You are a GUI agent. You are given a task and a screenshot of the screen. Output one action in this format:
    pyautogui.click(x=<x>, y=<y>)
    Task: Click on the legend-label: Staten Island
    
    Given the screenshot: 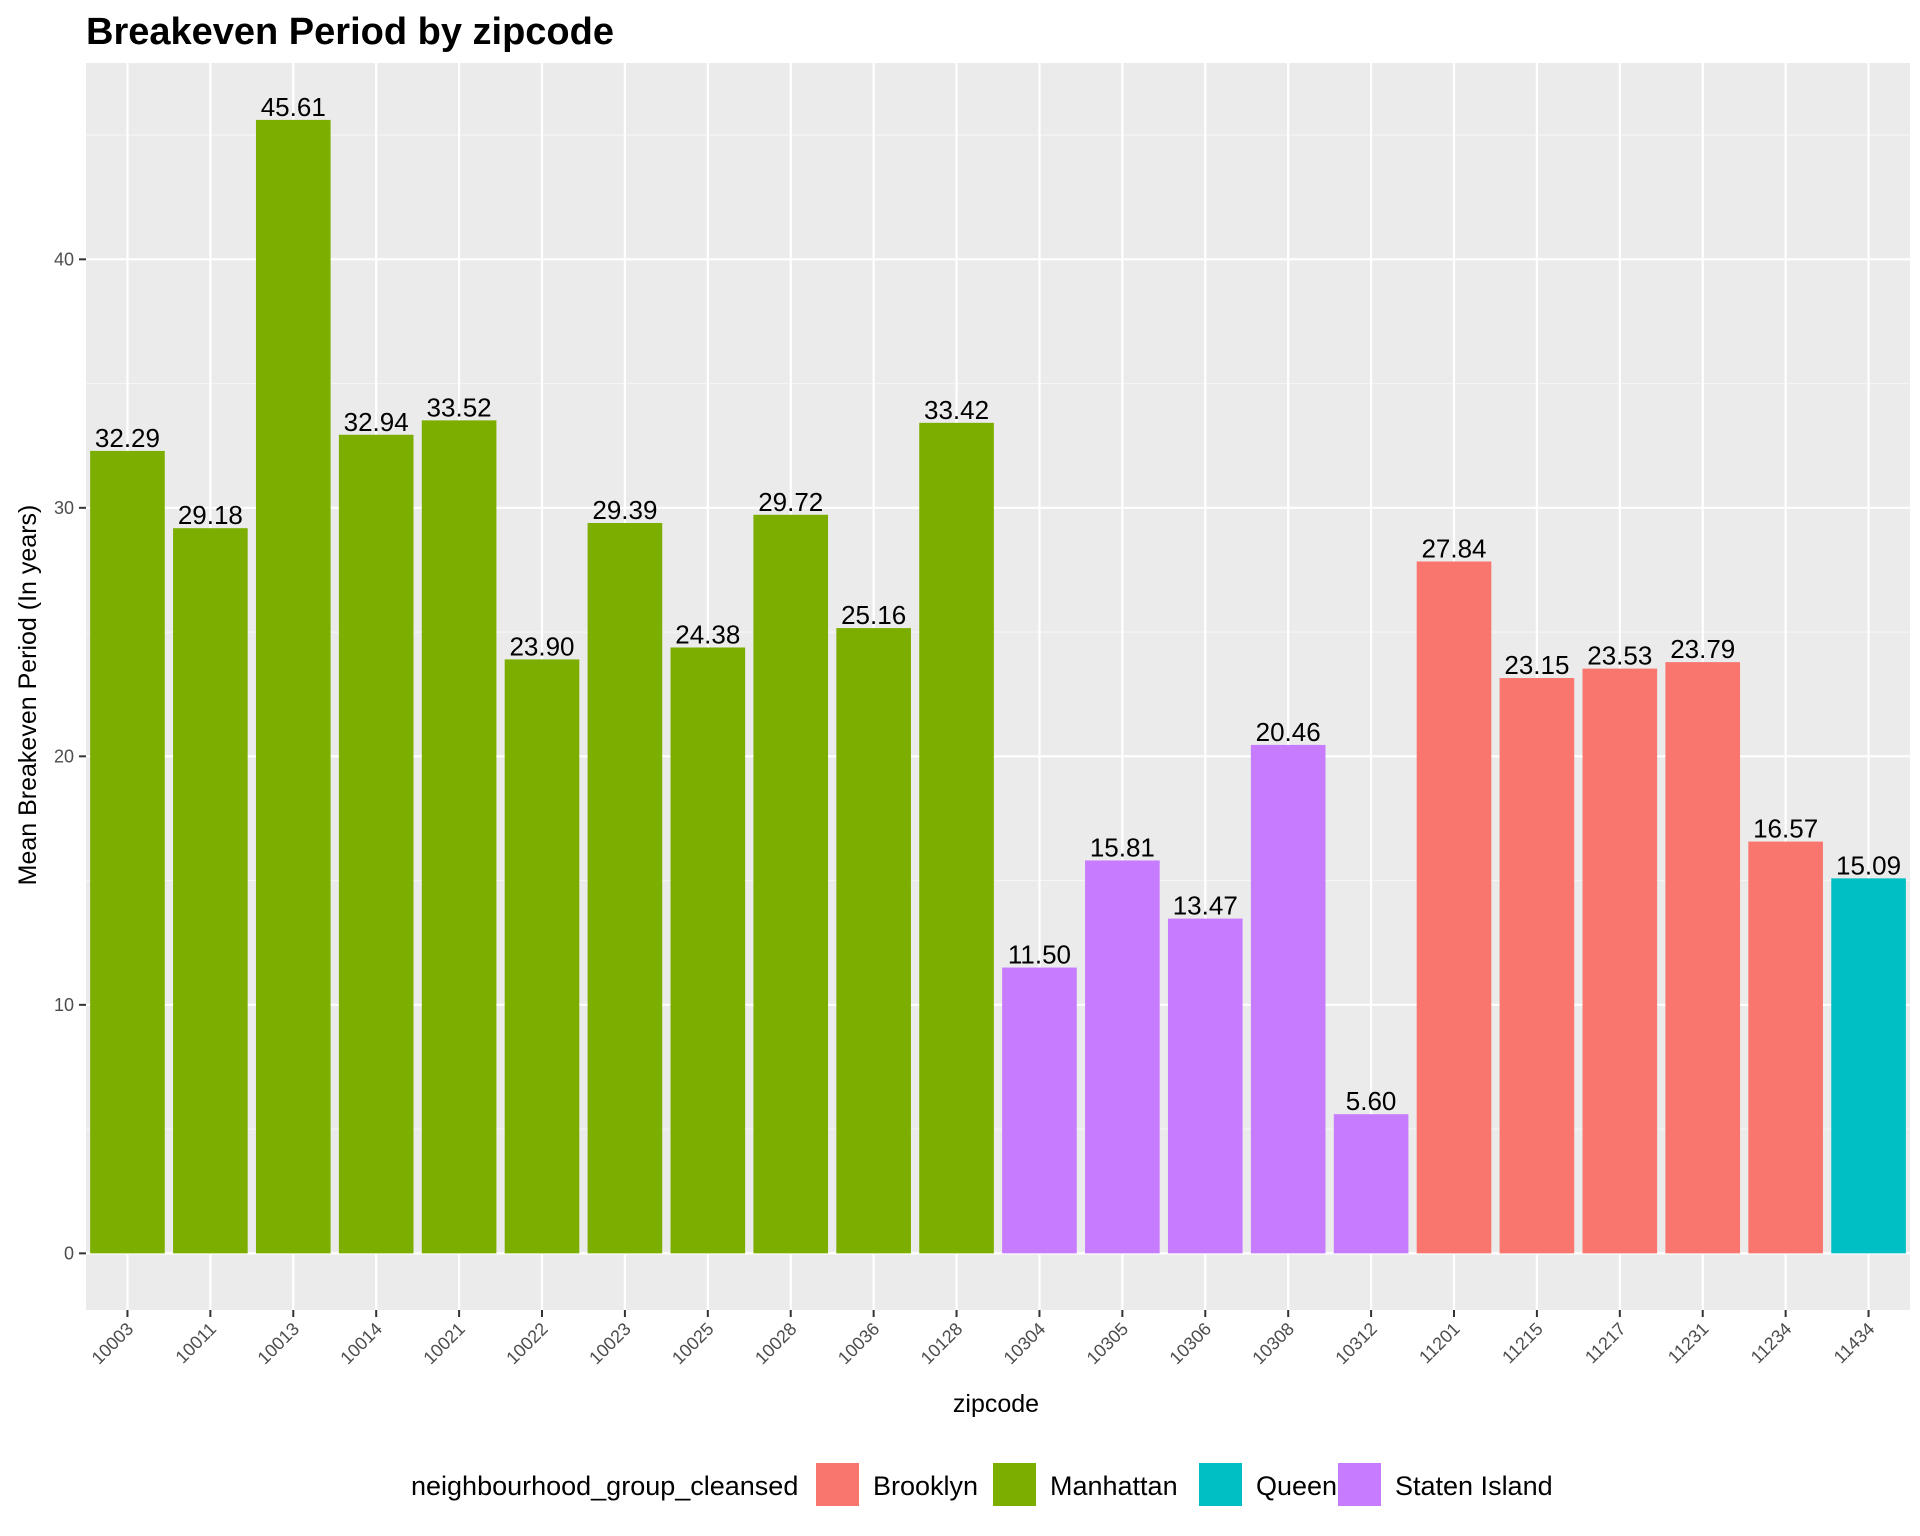 What is the action you would take?
    pyautogui.click(x=1474, y=1486)
    